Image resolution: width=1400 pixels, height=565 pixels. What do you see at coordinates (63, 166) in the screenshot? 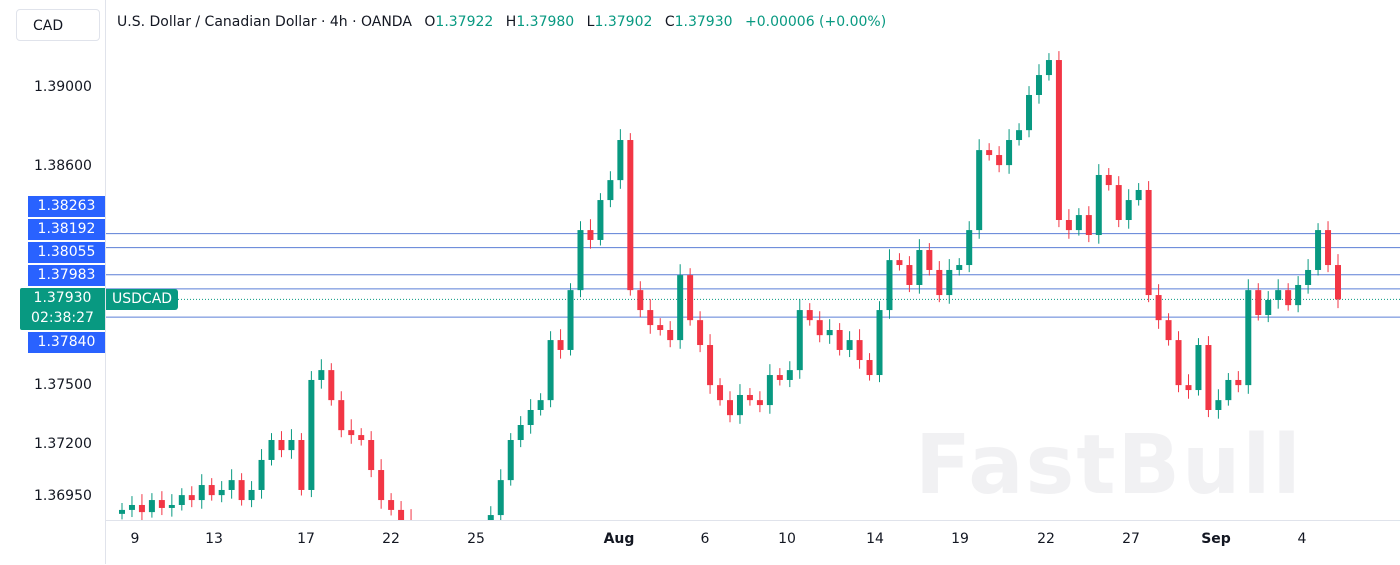
I see `price-tick: 1.38600` at bounding box center [63, 166].